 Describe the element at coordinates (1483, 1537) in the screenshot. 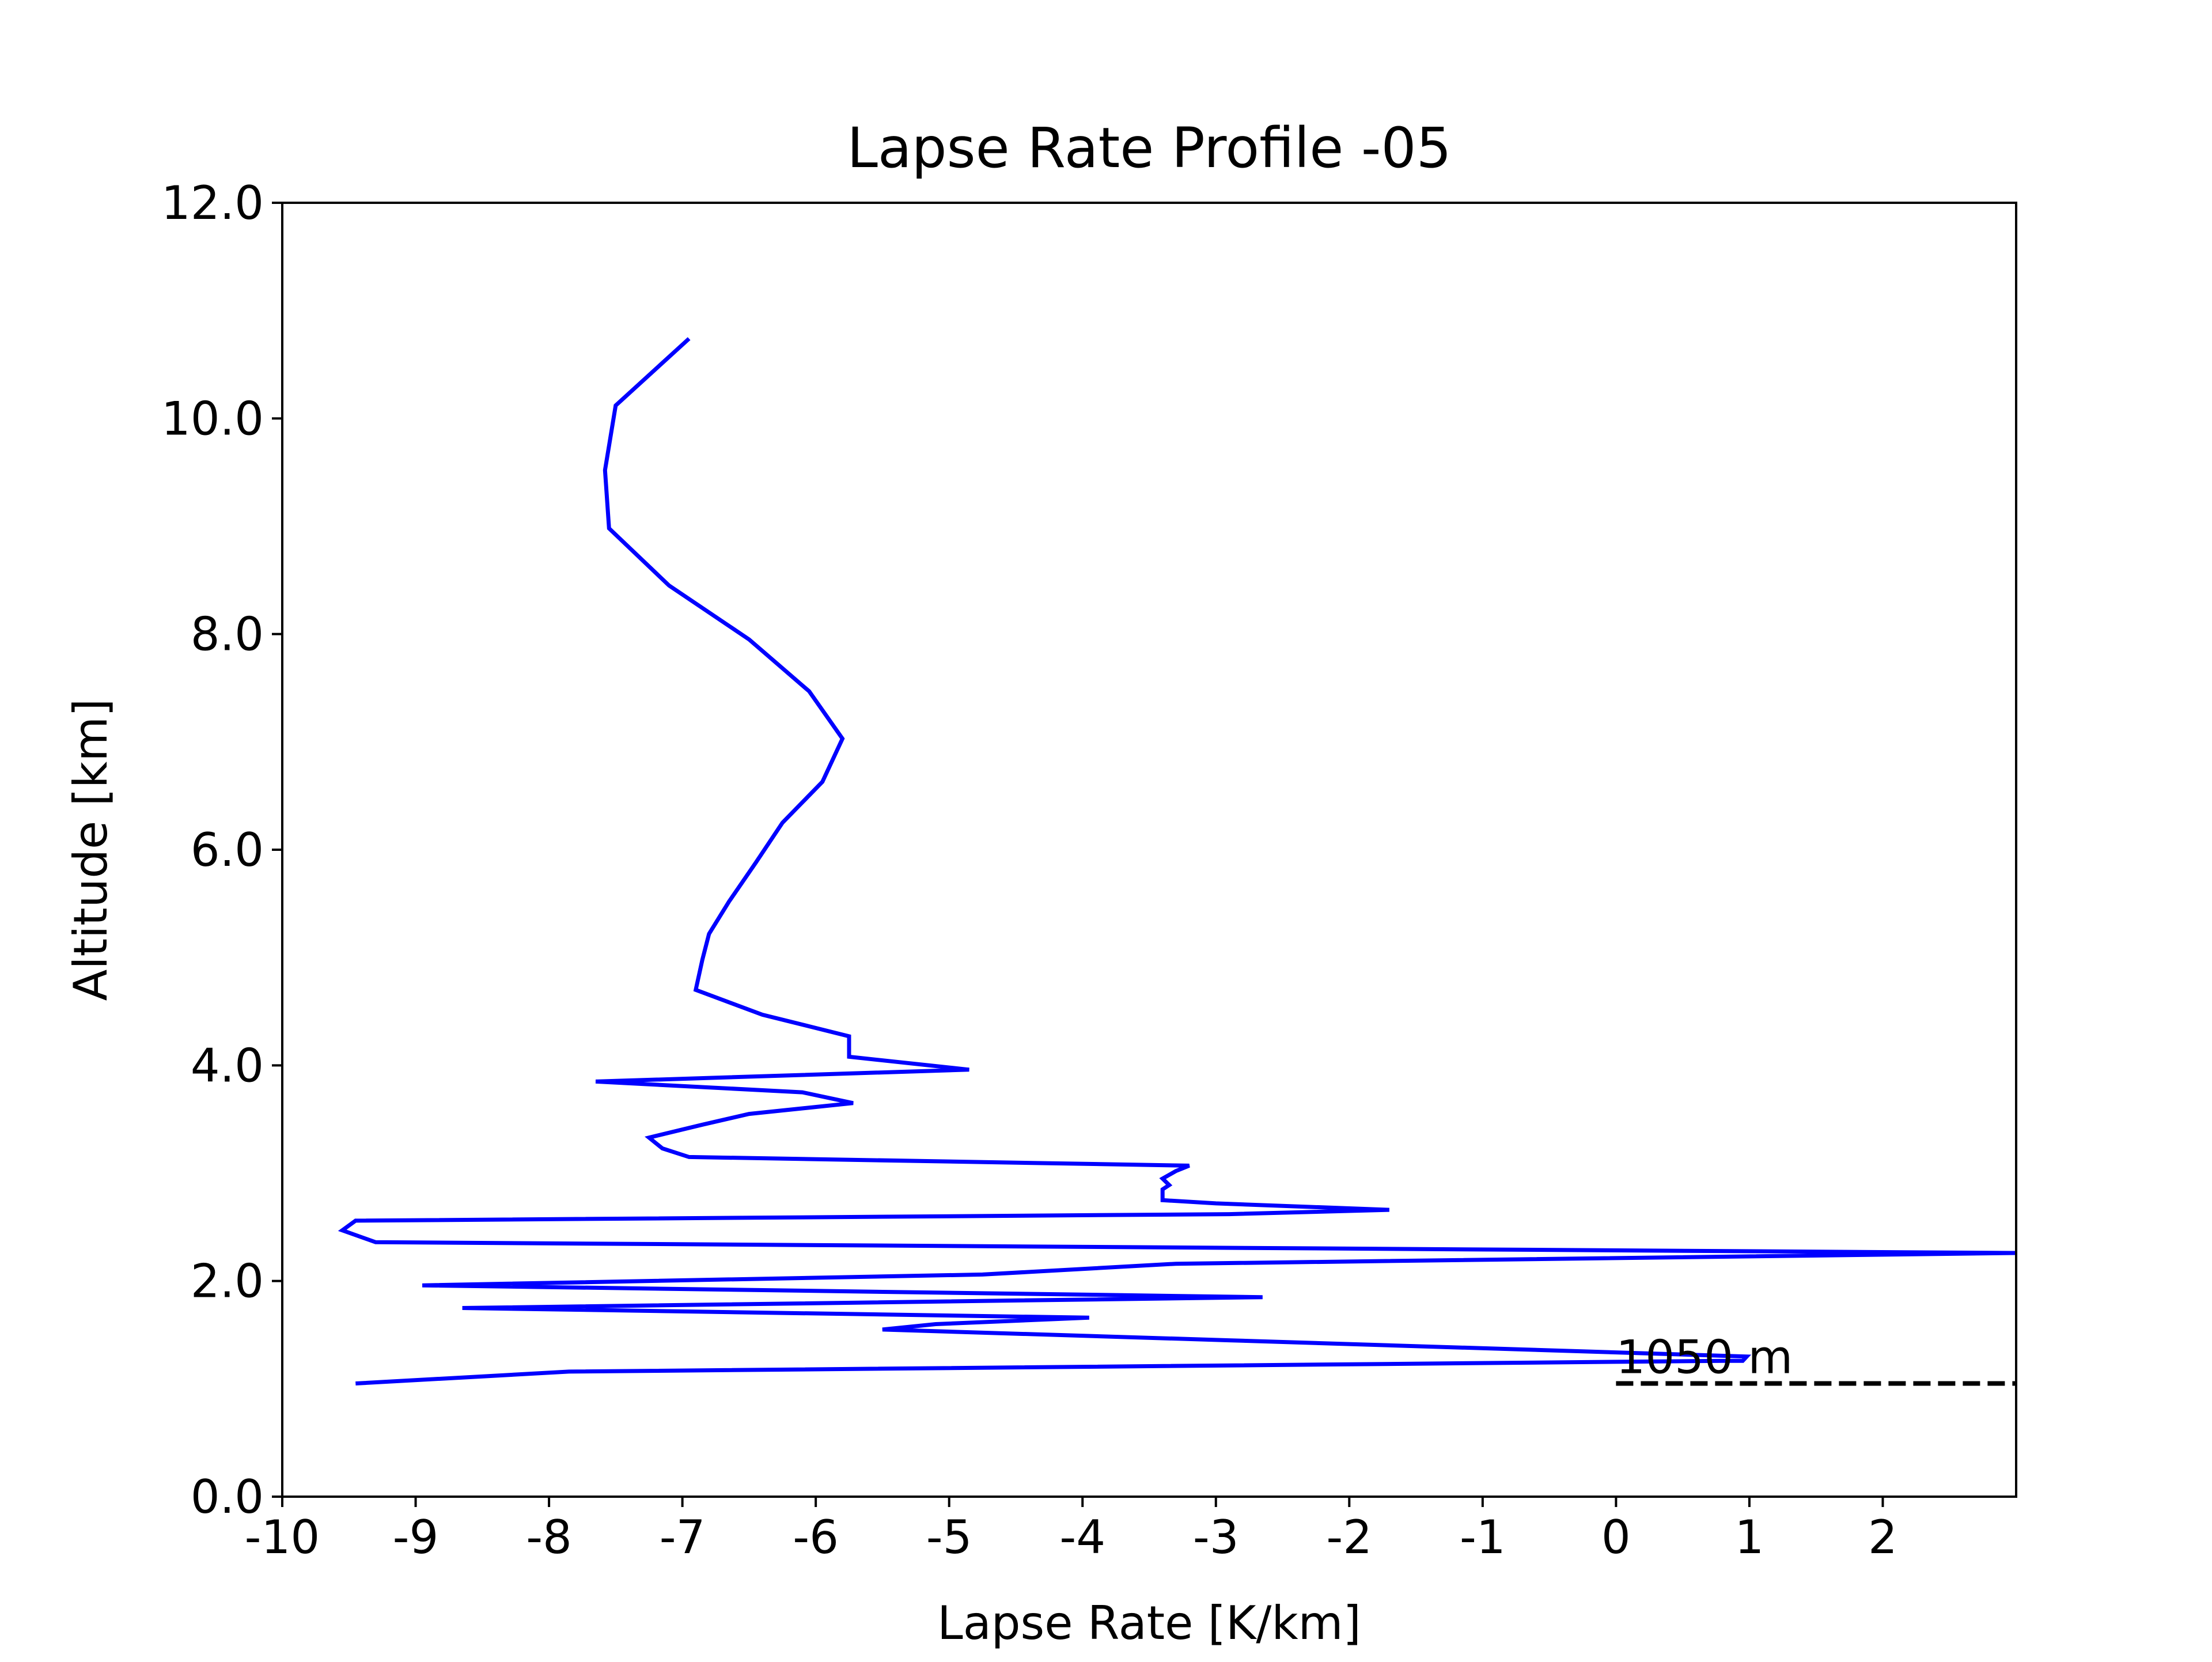

I see `x-tick-label: -1` at that location.